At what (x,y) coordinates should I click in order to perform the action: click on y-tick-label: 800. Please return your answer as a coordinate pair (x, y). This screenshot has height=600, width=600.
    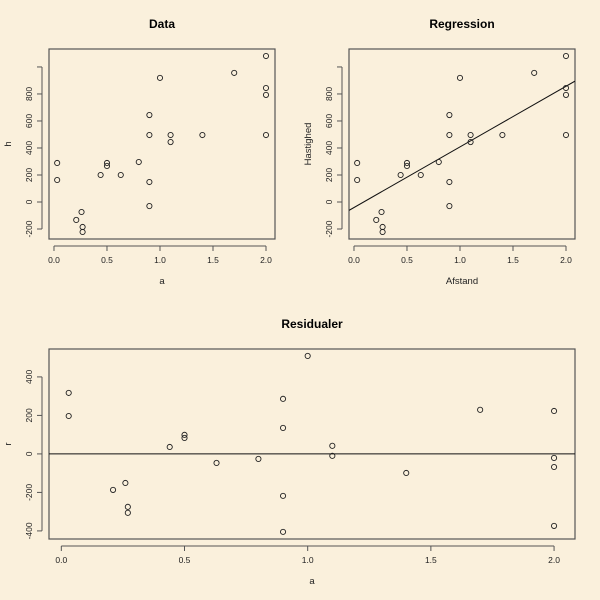
    Looking at the image, I should click on (29, 94).